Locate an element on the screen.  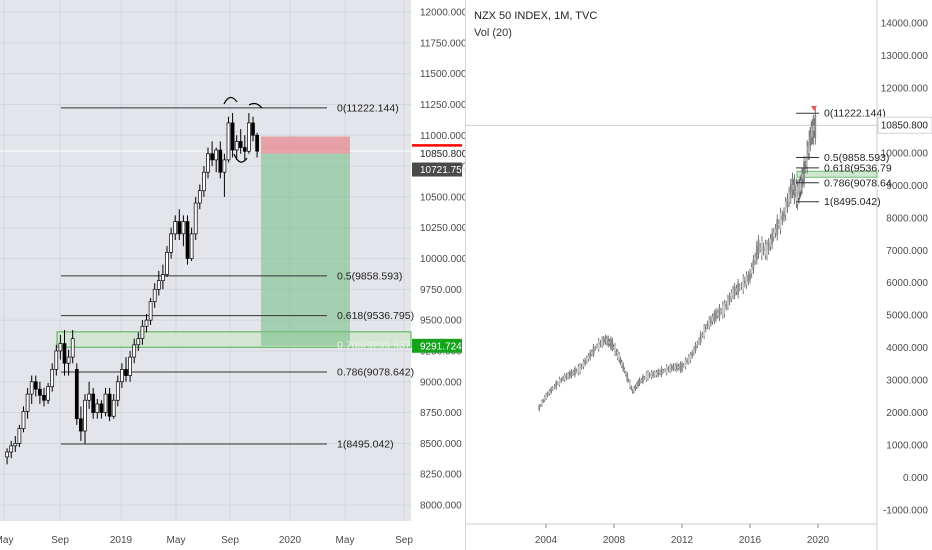
time-tick-label: Sep is located at coordinates (230, 540).